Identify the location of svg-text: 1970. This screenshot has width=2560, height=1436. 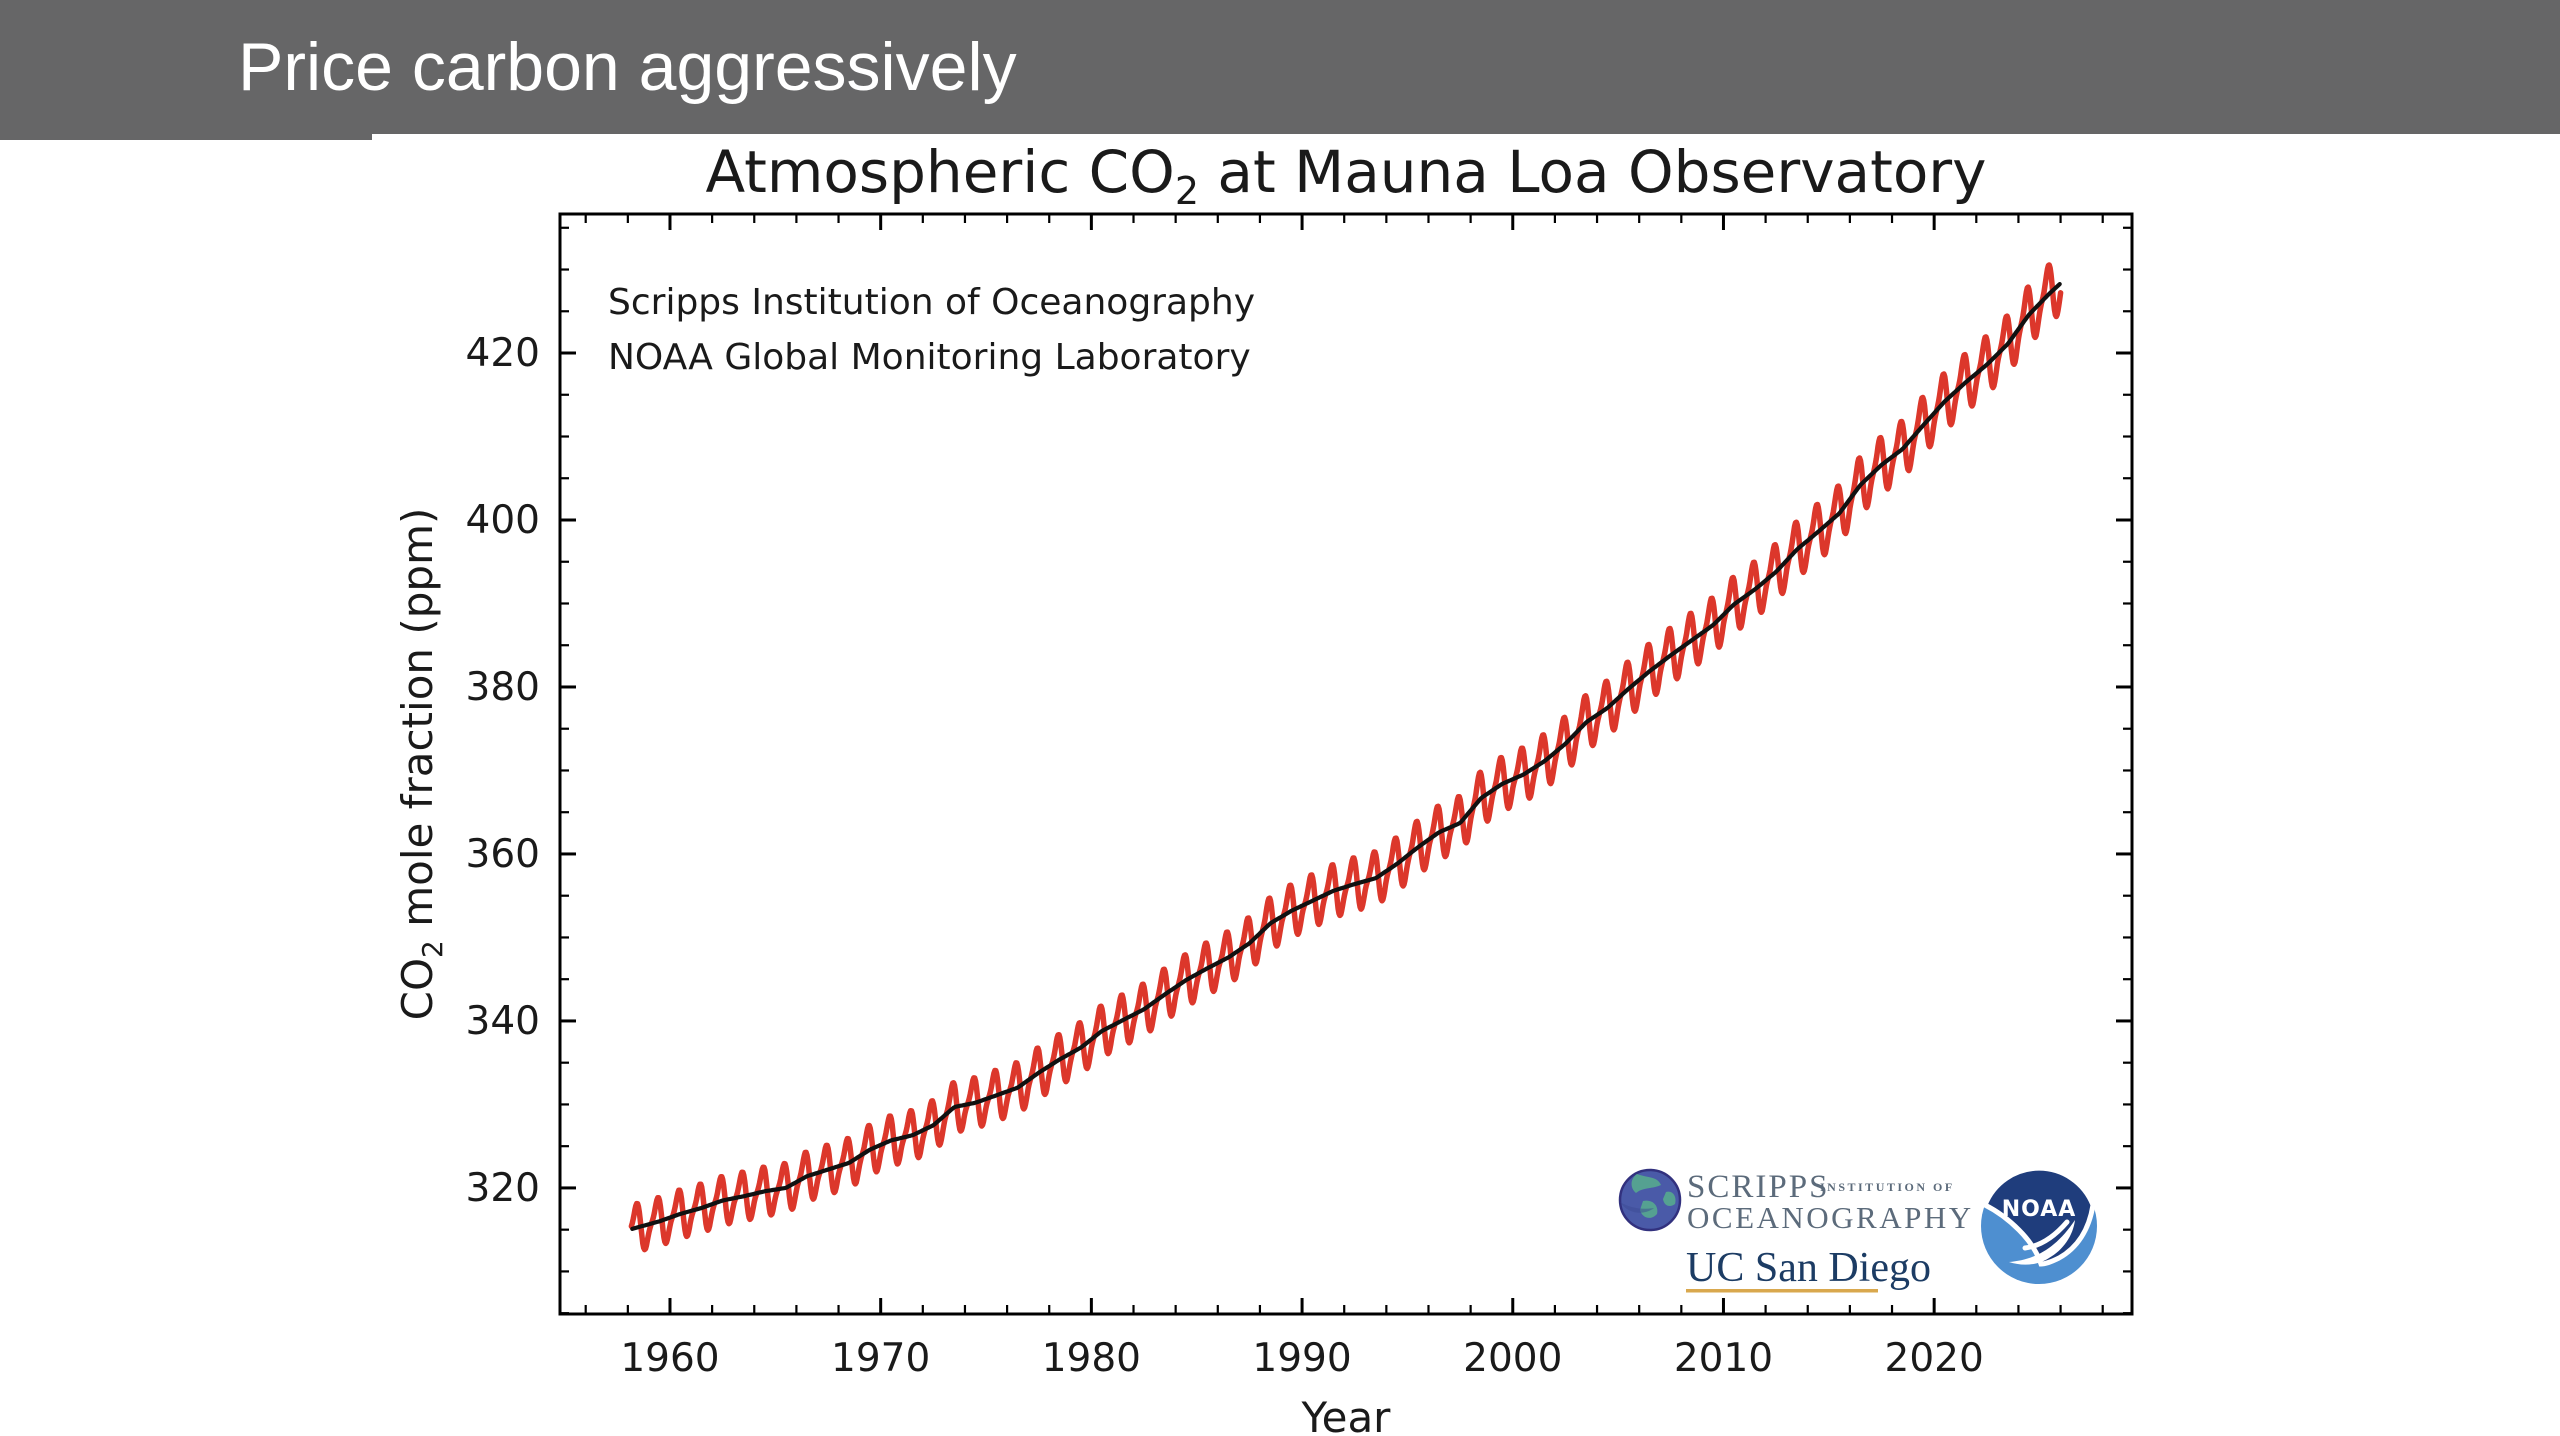
(880, 1358).